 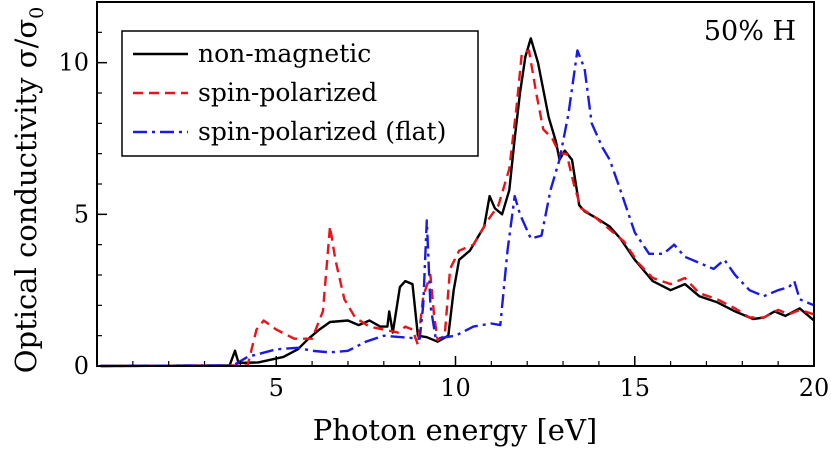 What do you see at coordinates (73, 63) in the screenshot?
I see `y-tick-label-2: 10` at bounding box center [73, 63].